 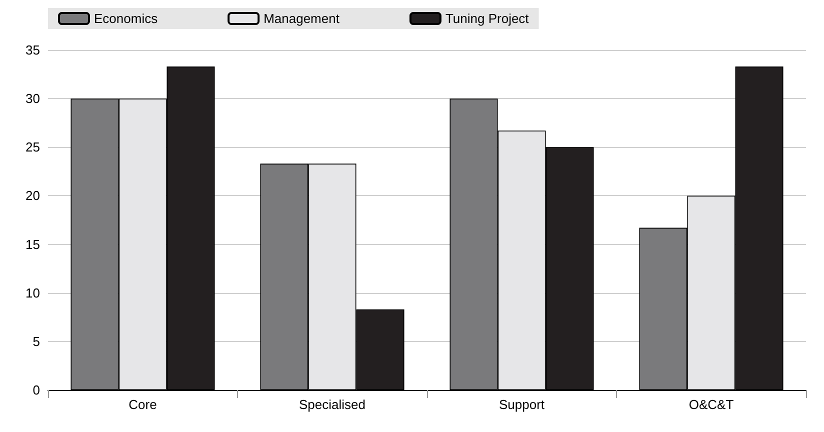 What do you see at coordinates (521, 404) in the screenshot?
I see `x-tick-label: Support` at bounding box center [521, 404].